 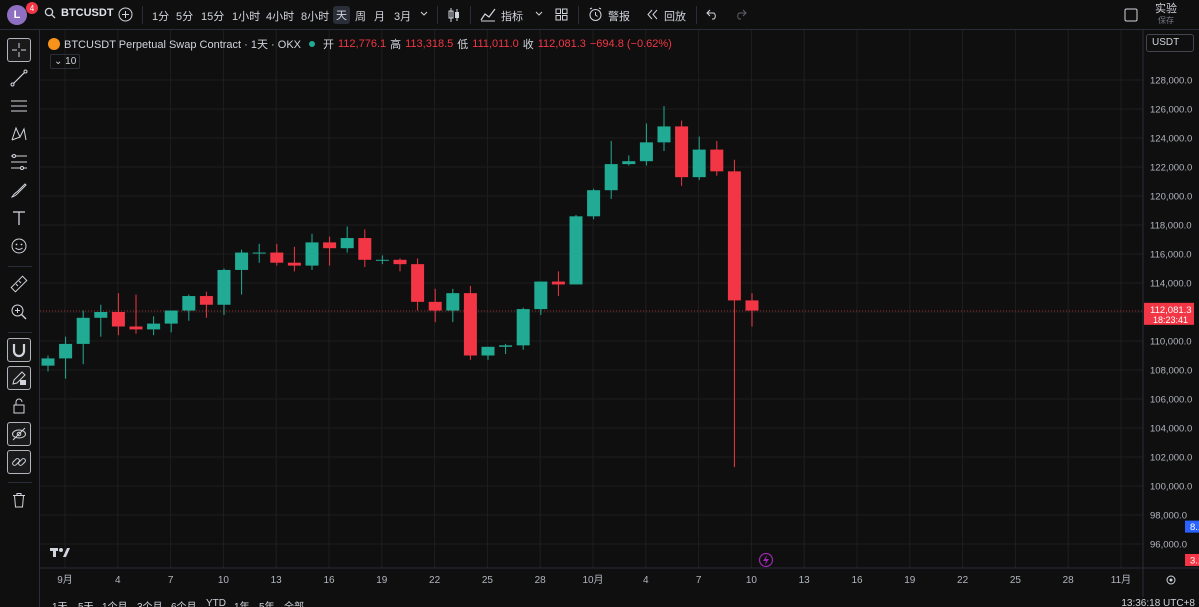 What do you see at coordinates (488, 14) in the screenshot?
I see `indicators-icon` at bounding box center [488, 14].